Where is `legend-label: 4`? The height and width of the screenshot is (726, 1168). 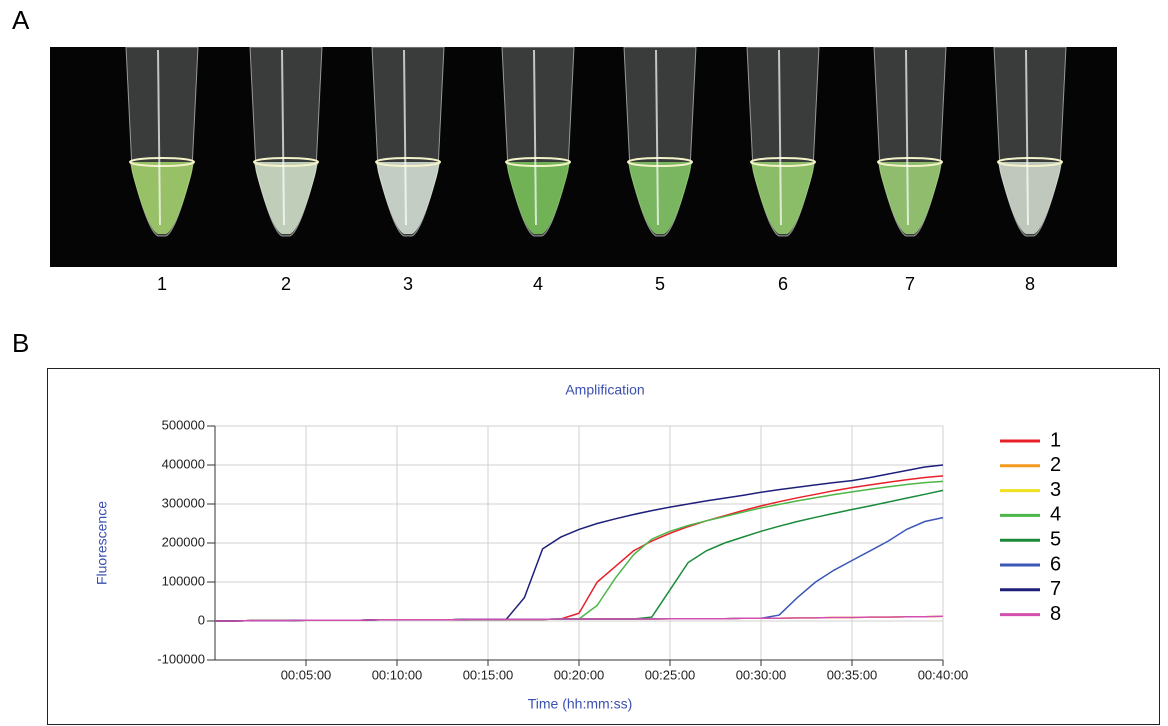 legend-label: 4 is located at coordinates (1055, 515).